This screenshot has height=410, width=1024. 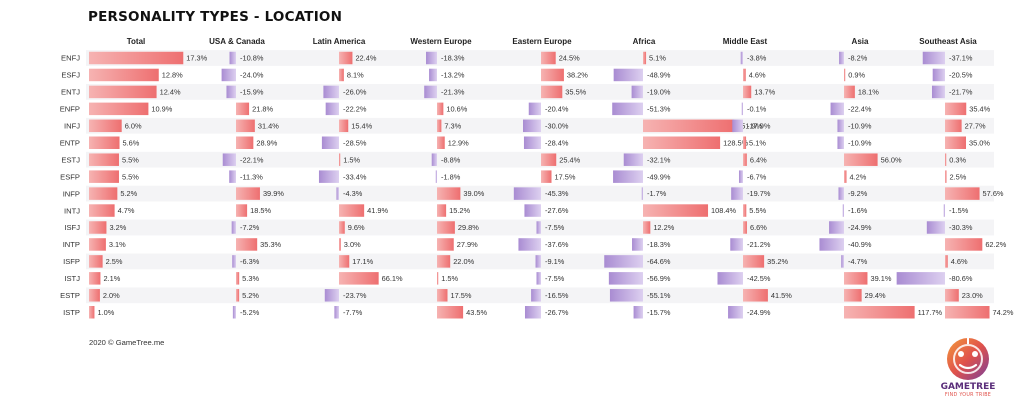 I want to click on column-header: Western Europe, so click(x=441, y=41).